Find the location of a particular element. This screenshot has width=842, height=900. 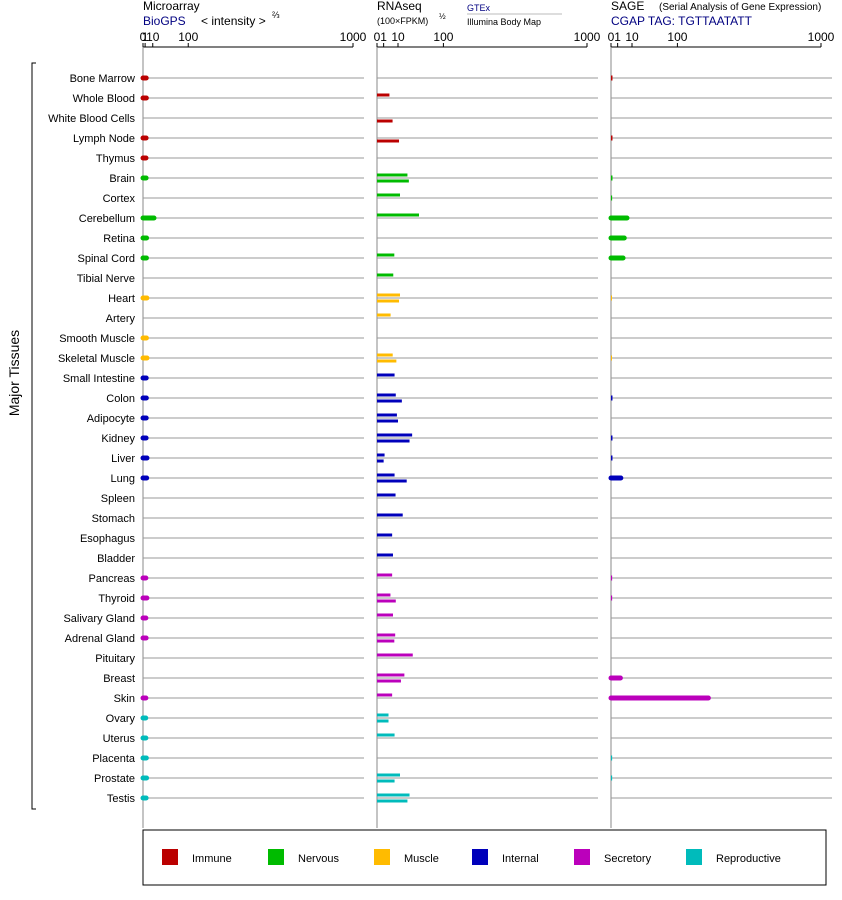

legend-label: Internal is located at coordinates (520, 859).